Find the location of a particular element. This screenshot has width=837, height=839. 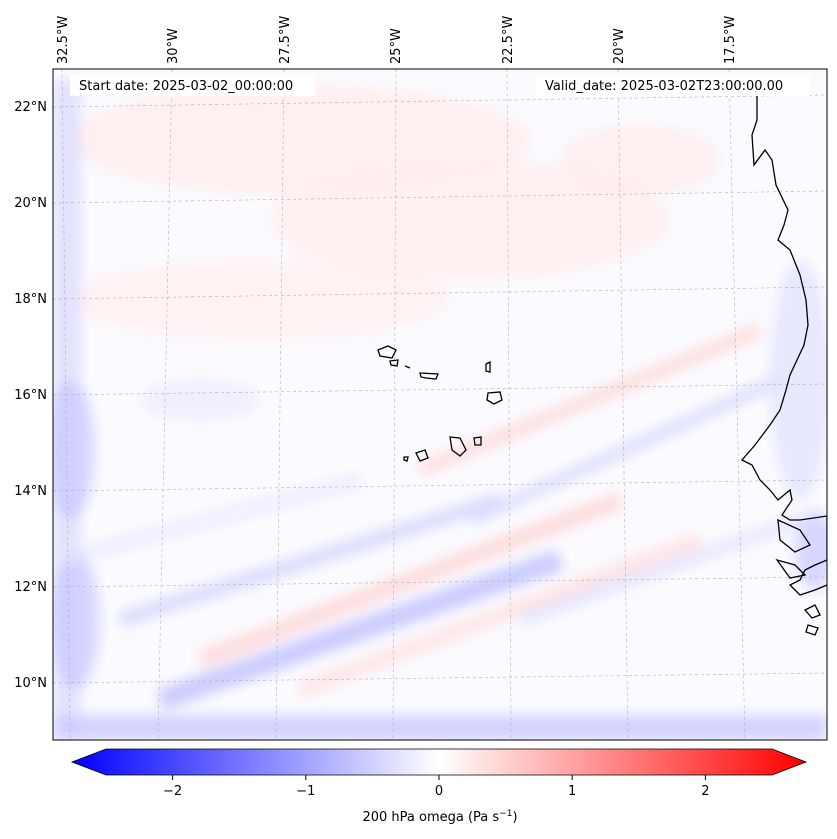

colorbar: −2 −1 0 1 2 200 hPa omega (Pa s−1) is located at coordinates (439, 786).